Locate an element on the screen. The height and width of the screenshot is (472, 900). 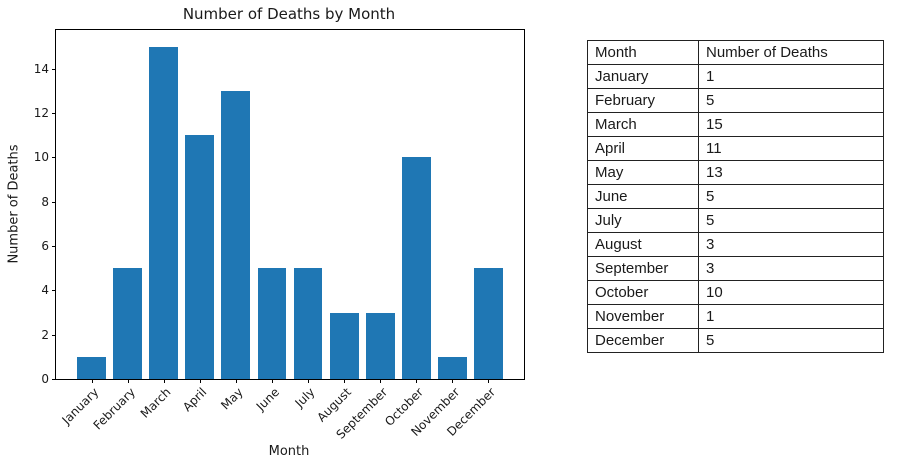
y-tick-label-2: 2 is located at coordinates (45, 334).